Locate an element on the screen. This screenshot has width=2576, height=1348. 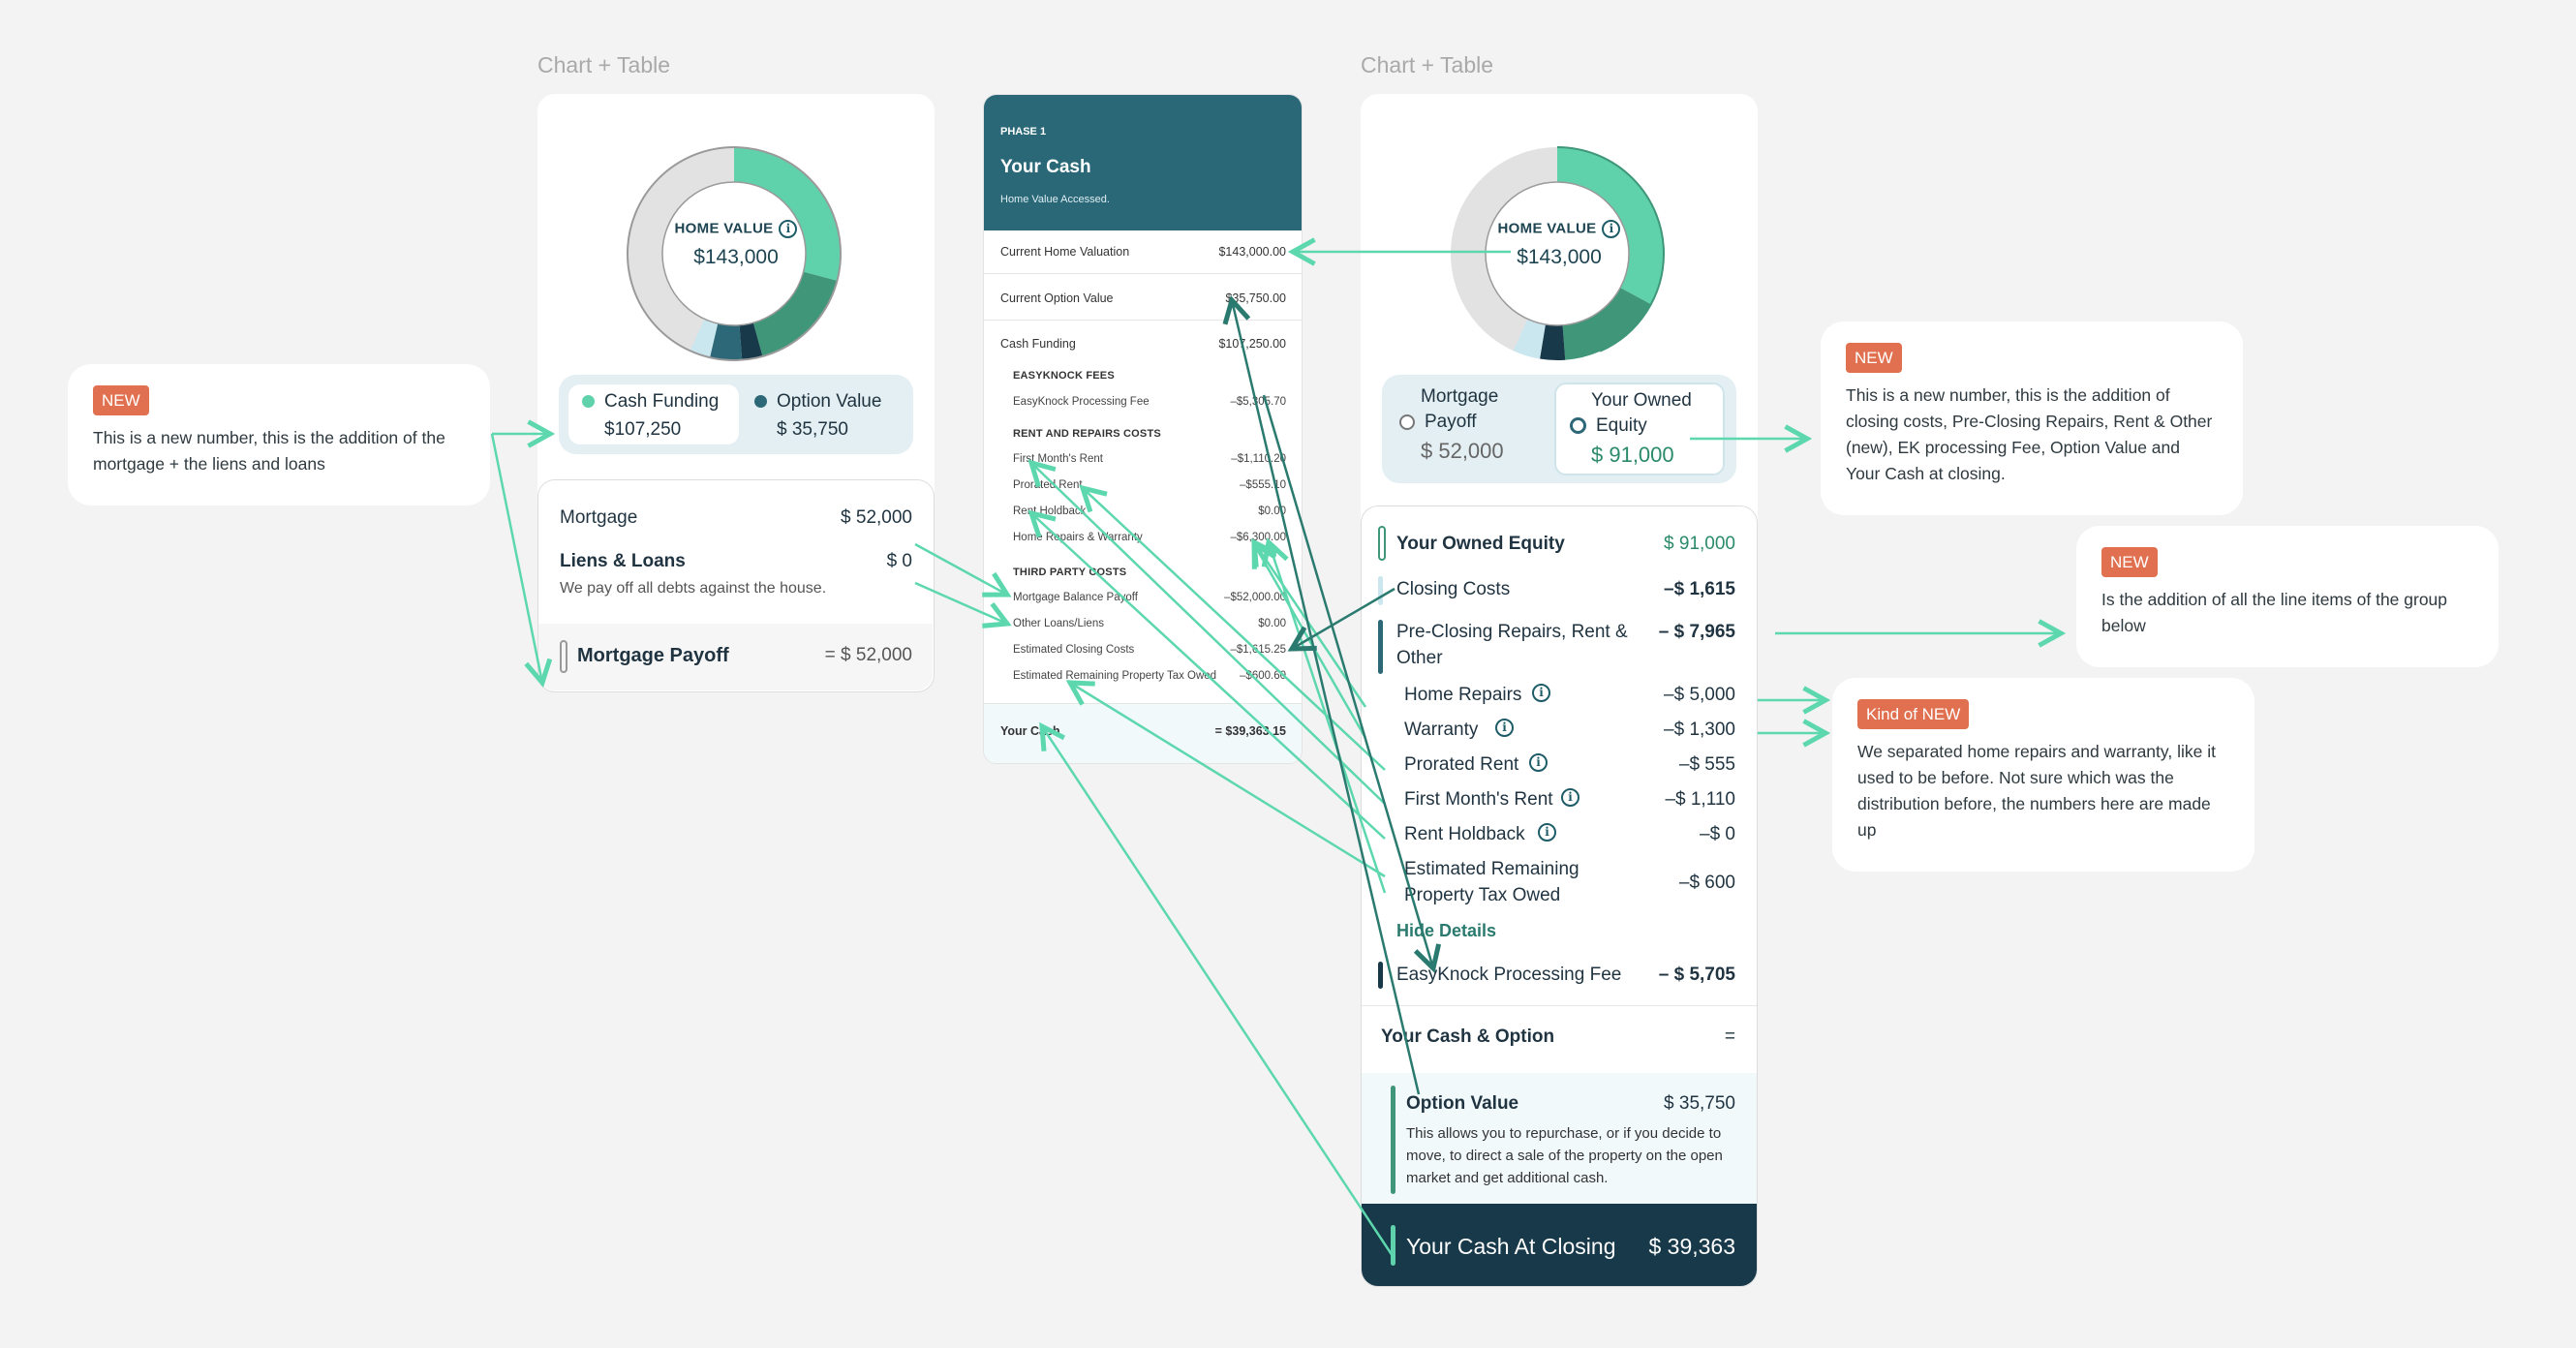
row-label: Option Value is located at coordinates (1462, 1103).